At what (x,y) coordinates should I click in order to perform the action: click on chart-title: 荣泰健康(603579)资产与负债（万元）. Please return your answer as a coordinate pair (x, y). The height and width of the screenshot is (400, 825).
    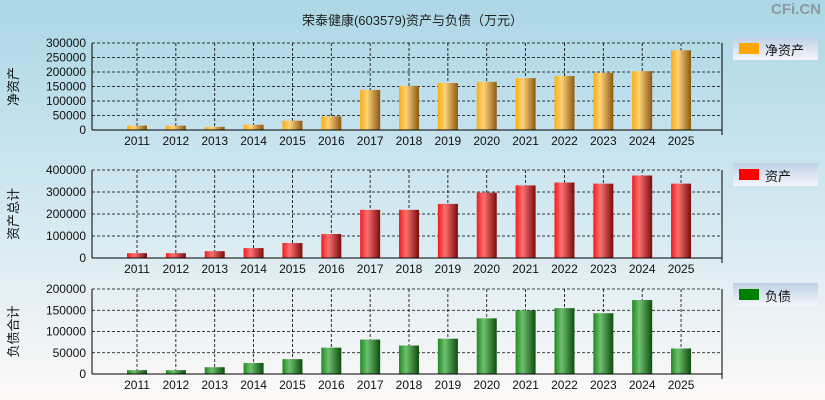
    Looking at the image, I should click on (412, 20).